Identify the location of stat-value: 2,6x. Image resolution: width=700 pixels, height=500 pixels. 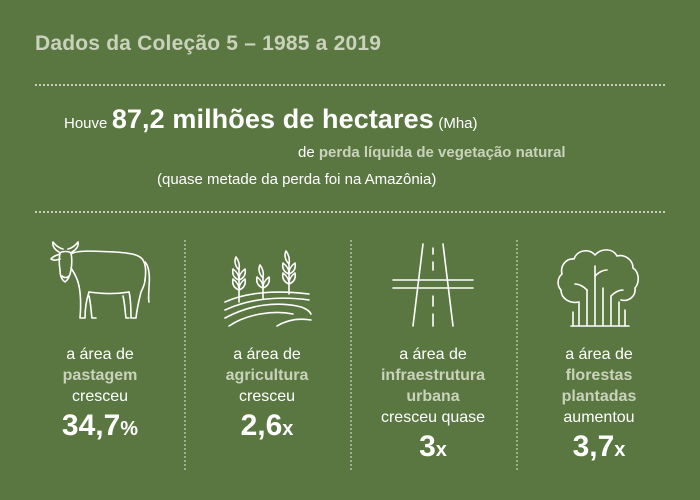
(267, 426).